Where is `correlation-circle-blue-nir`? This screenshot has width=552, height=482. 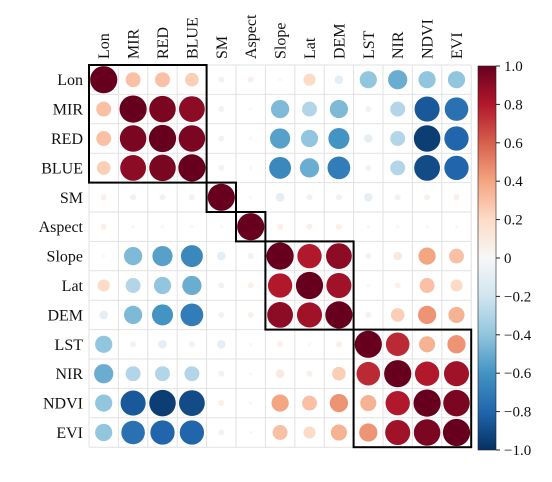 correlation-circle-blue-nir is located at coordinates (398, 168).